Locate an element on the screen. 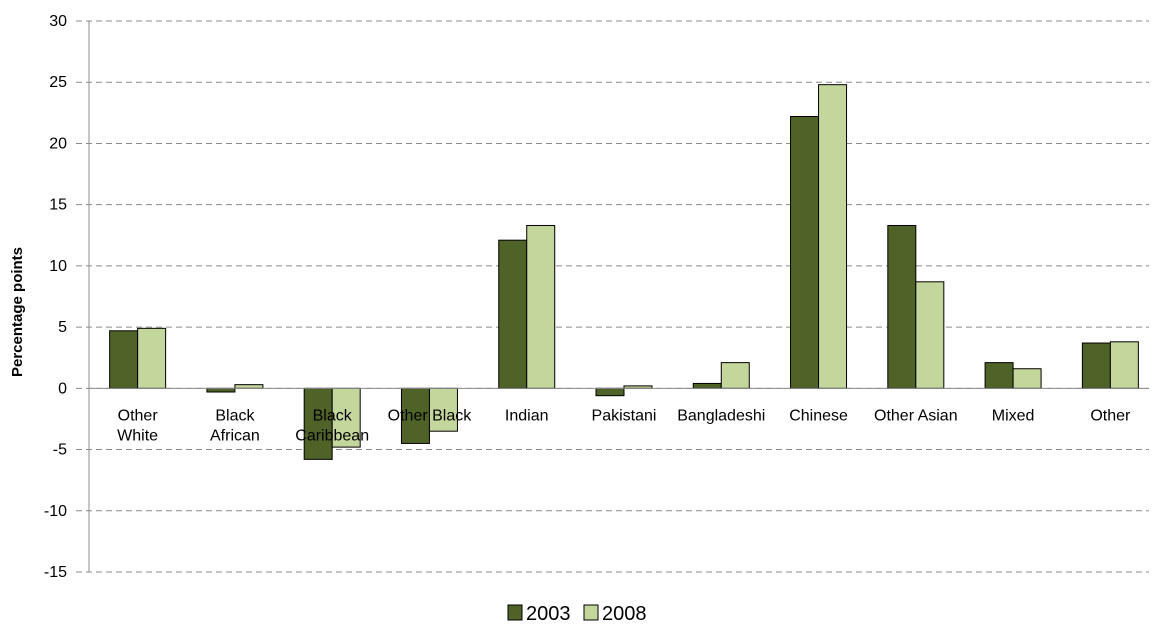 Image resolution: width=1159 pixels, height=631 pixels. x-category-label: Other White is located at coordinates (137, 425).